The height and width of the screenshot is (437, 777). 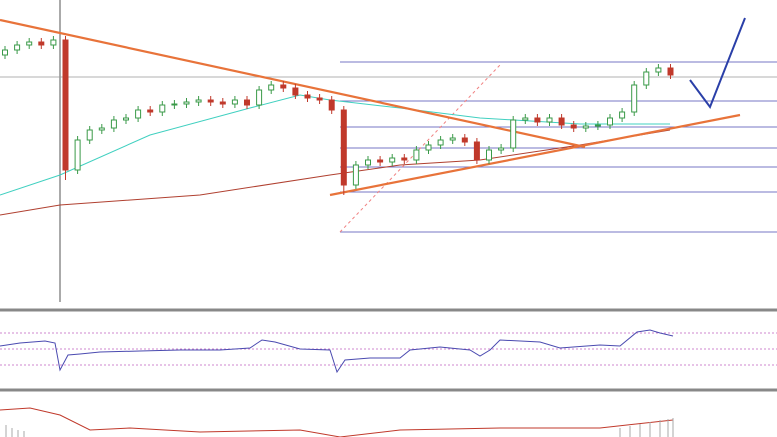 What do you see at coordinates (339, 427) in the screenshot?
I see `macd-histogram` at bounding box center [339, 427].